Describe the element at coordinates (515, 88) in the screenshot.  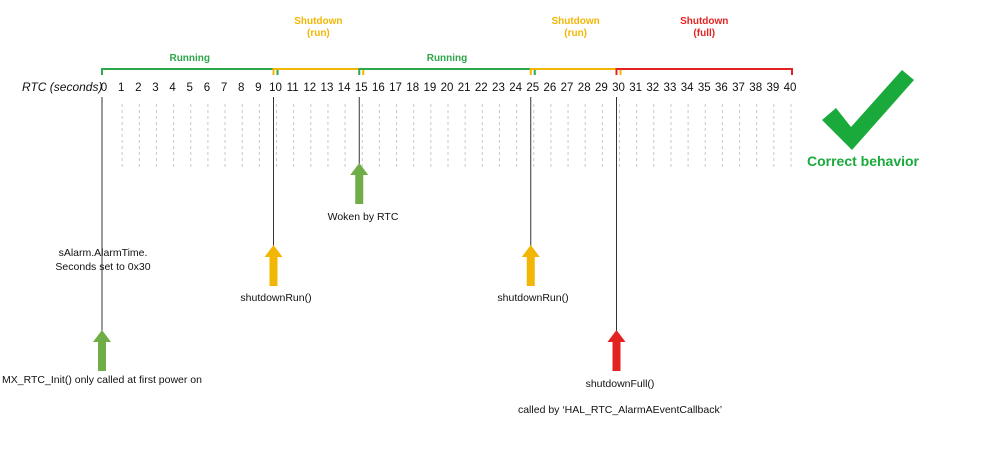
I see `tick-label-24: 24` at that location.